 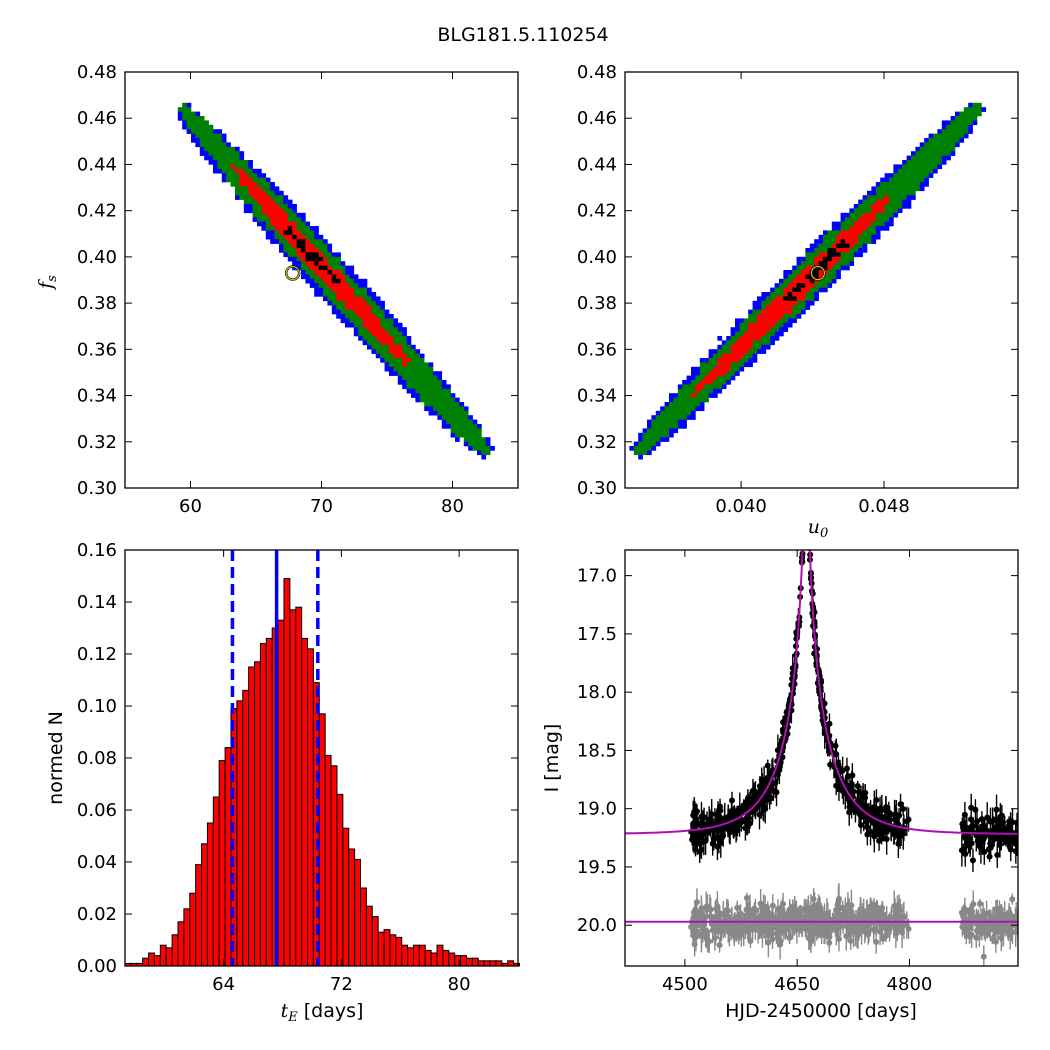 What do you see at coordinates (321, 506) in the screenshot?
I see `x-tick-label: 70` at bounding box center [321, 506].